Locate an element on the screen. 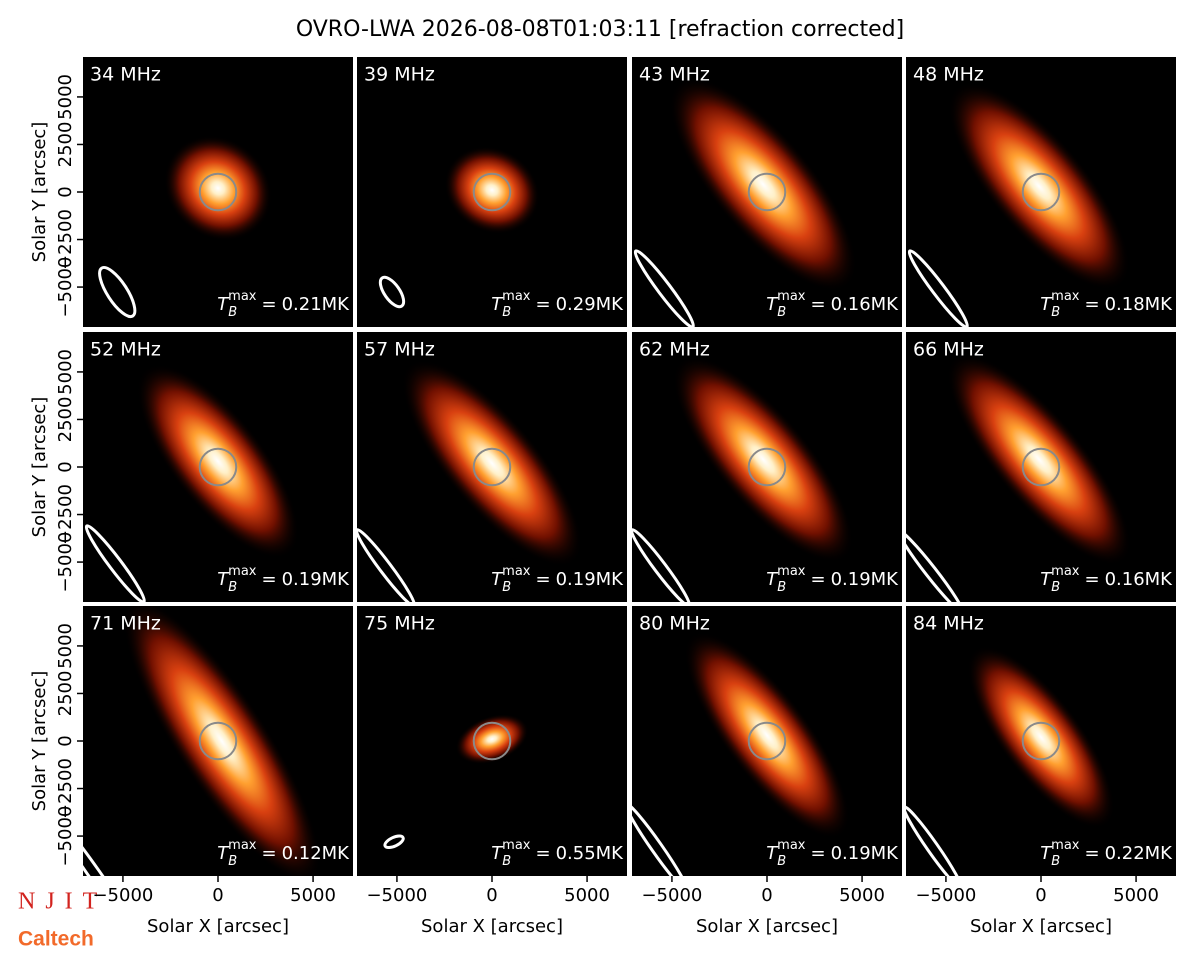 The width and height of the screenshot is (1200, 975). x-tick-label: 5000 is located at coordinates (862, 895).